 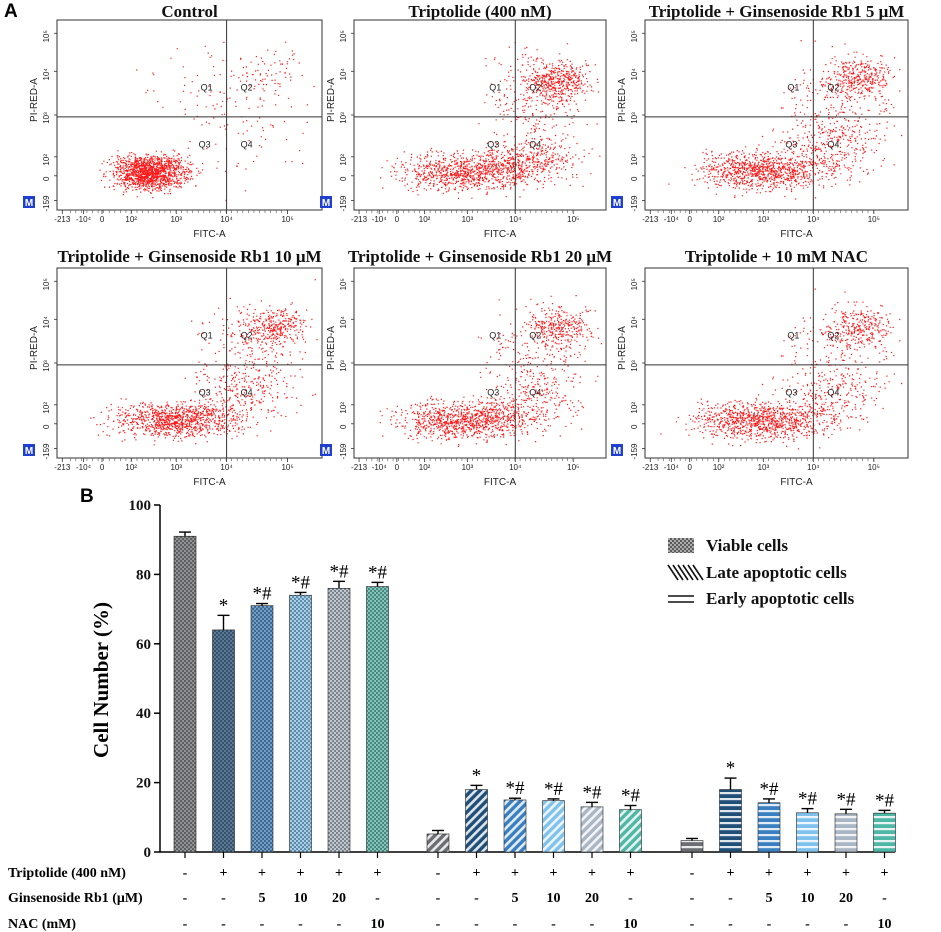 I want to click on legend-label: Viable cells, so click(x=747, y=545).